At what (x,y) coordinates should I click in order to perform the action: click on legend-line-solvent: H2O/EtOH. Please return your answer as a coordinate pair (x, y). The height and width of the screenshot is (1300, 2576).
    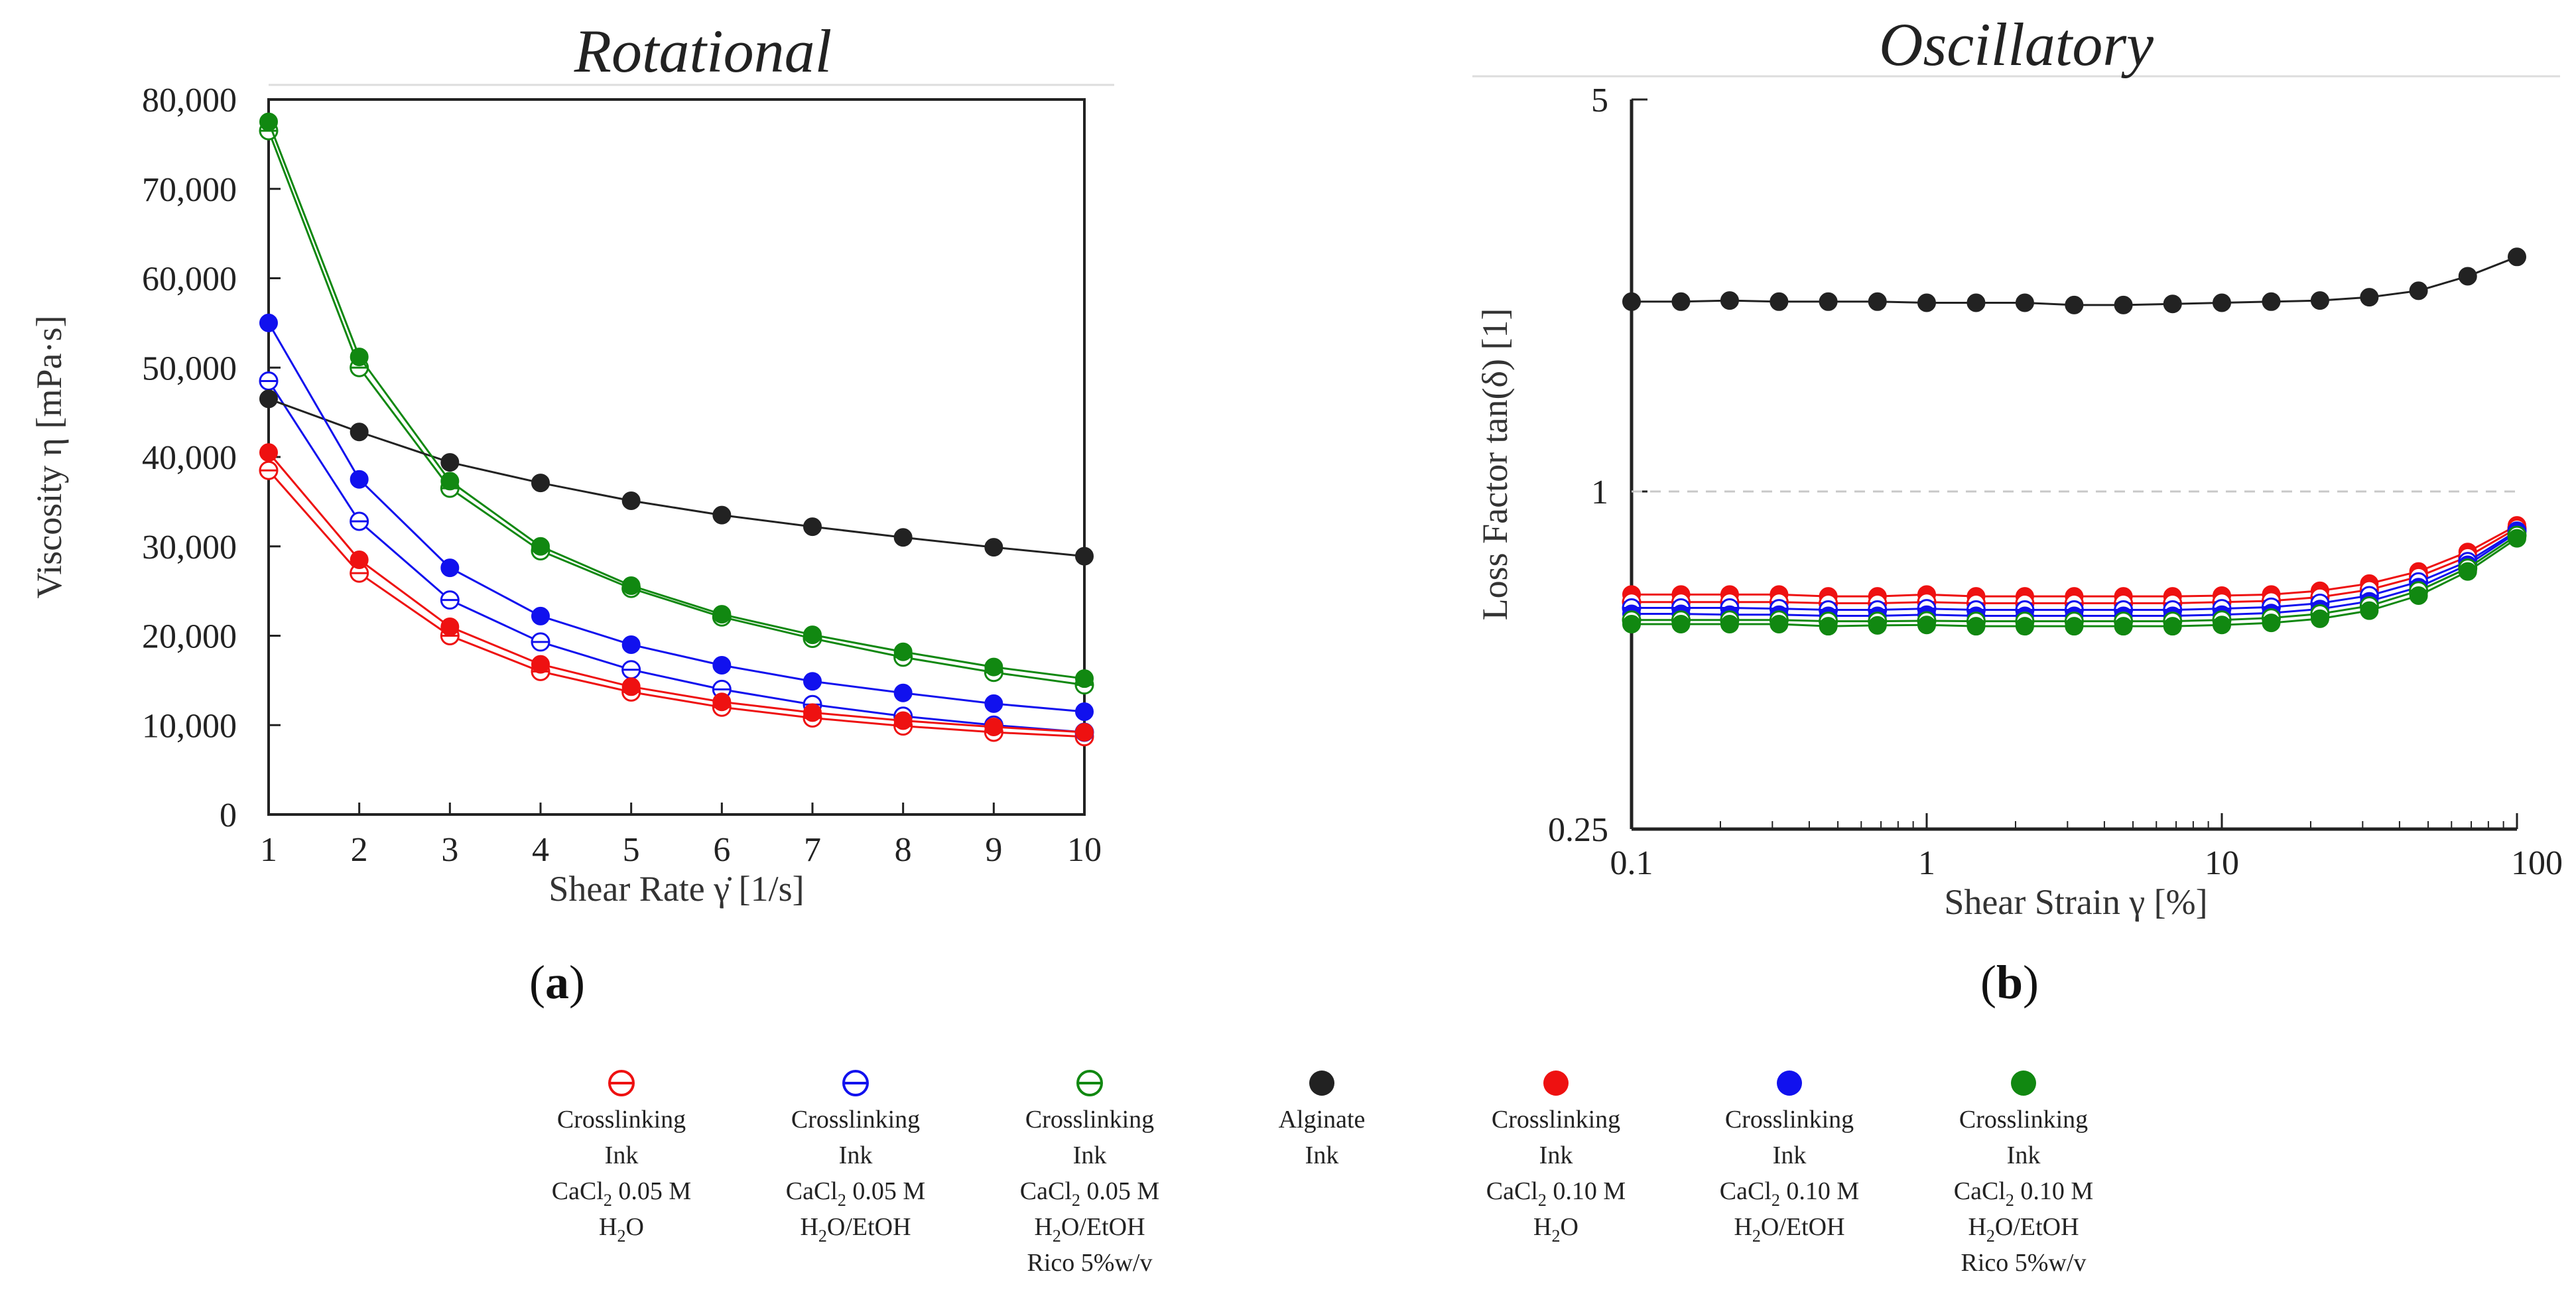
    Looking at the image, I should click on (1089, 1229).